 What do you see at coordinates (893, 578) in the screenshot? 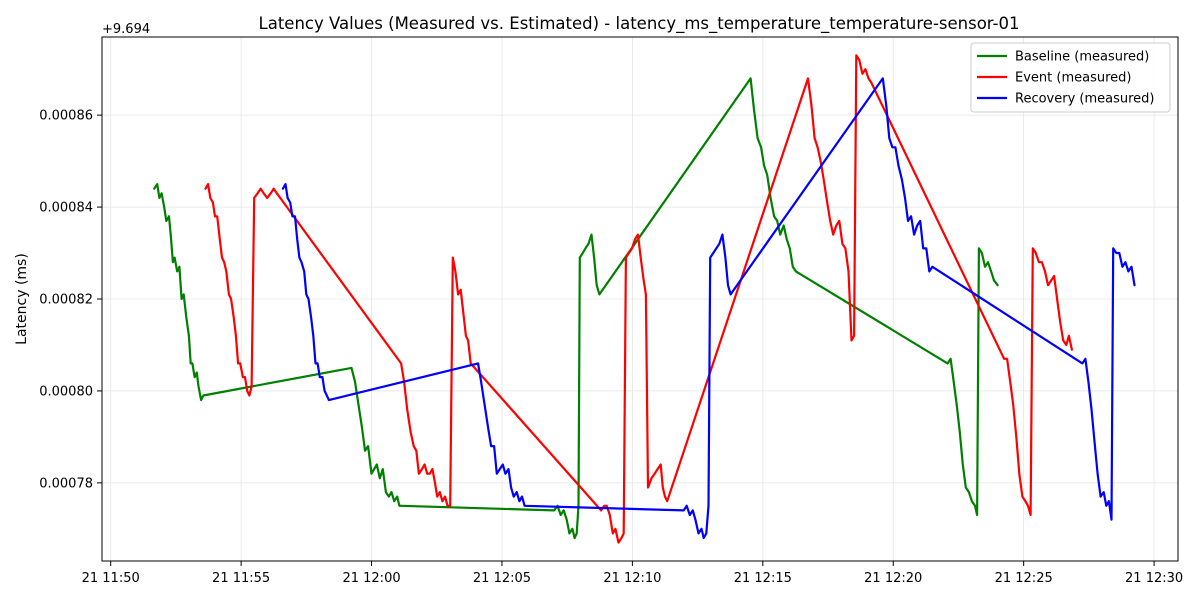
I see `x-tick-label: 21 12:20` at bounding box center [893, 578].